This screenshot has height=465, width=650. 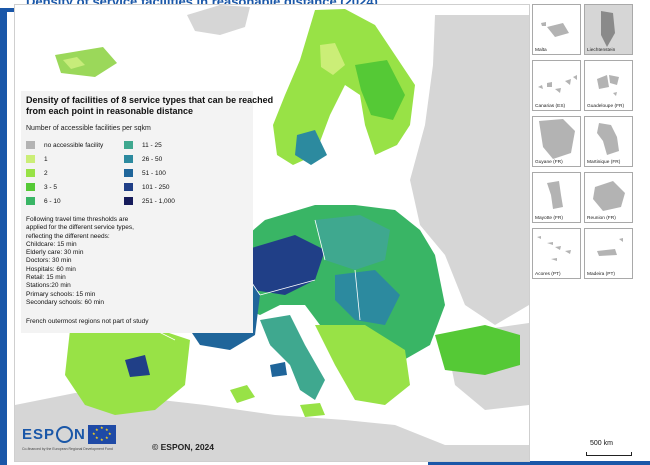 What do you see at coordinates (352, 242) in the screenshot?
I see `poland-shape` at bounding box center [352, 242].